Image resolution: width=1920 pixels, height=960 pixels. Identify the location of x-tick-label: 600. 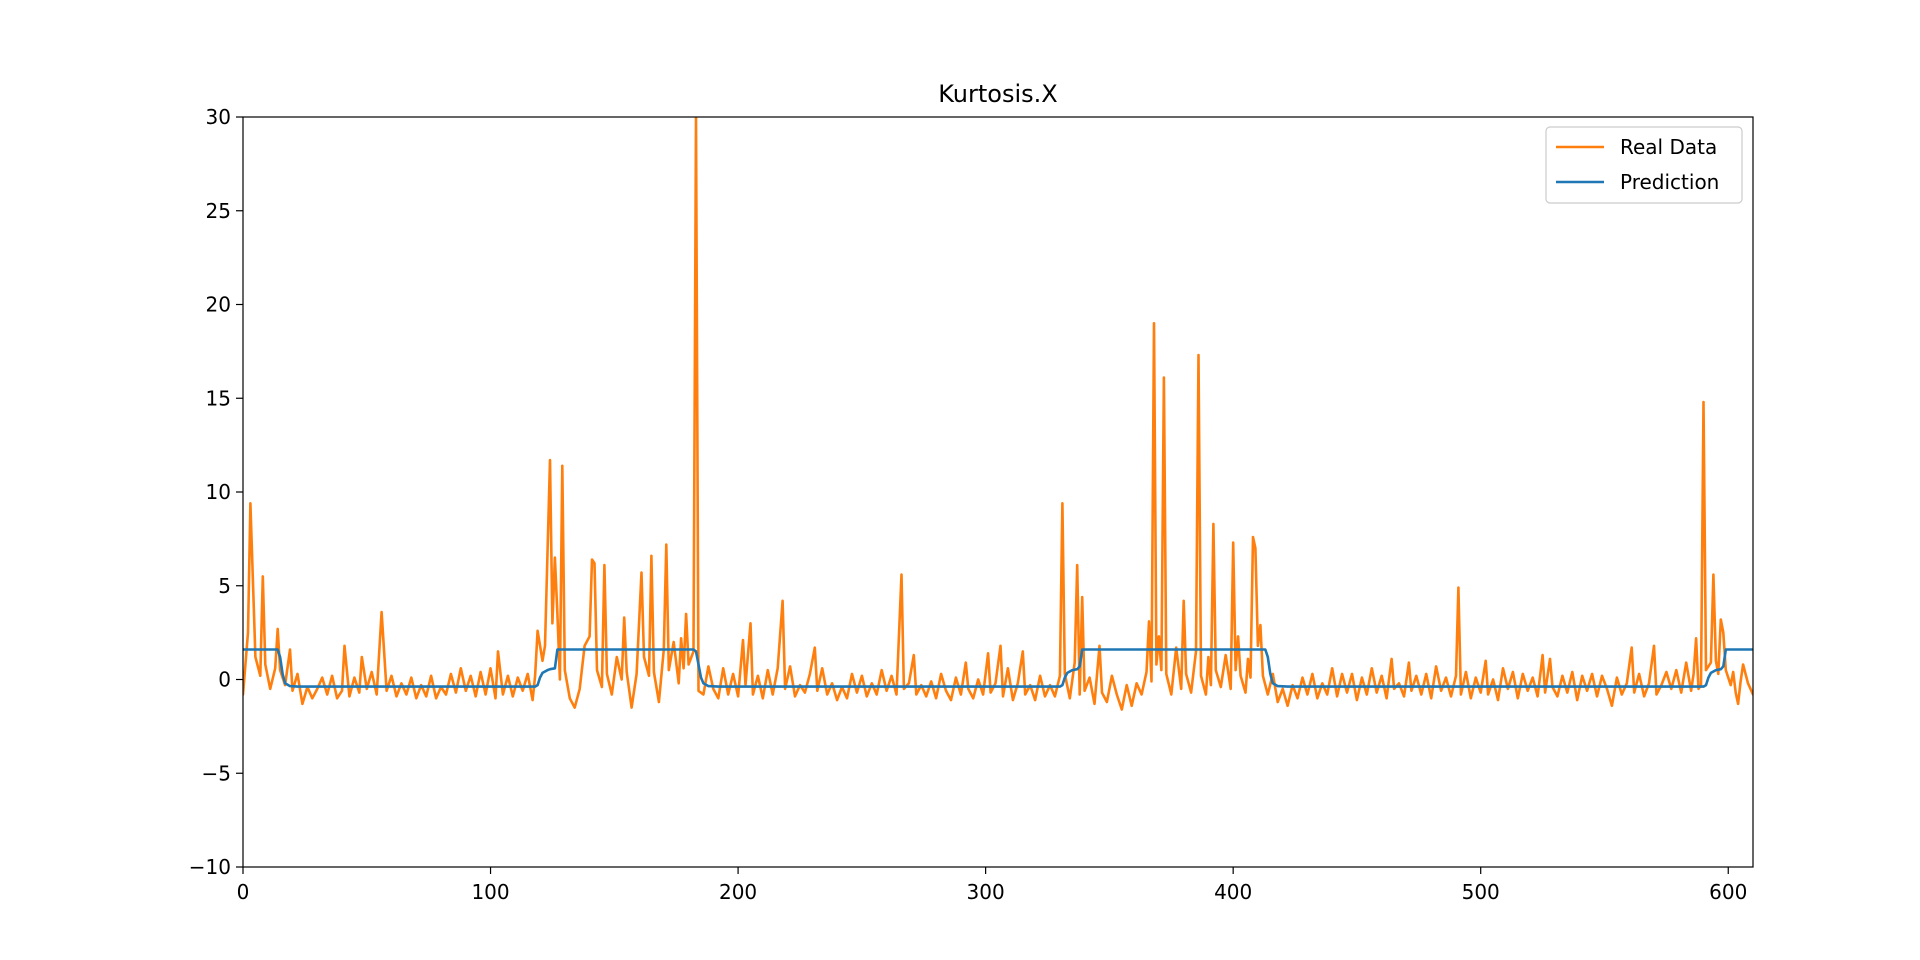
(1728, 892).